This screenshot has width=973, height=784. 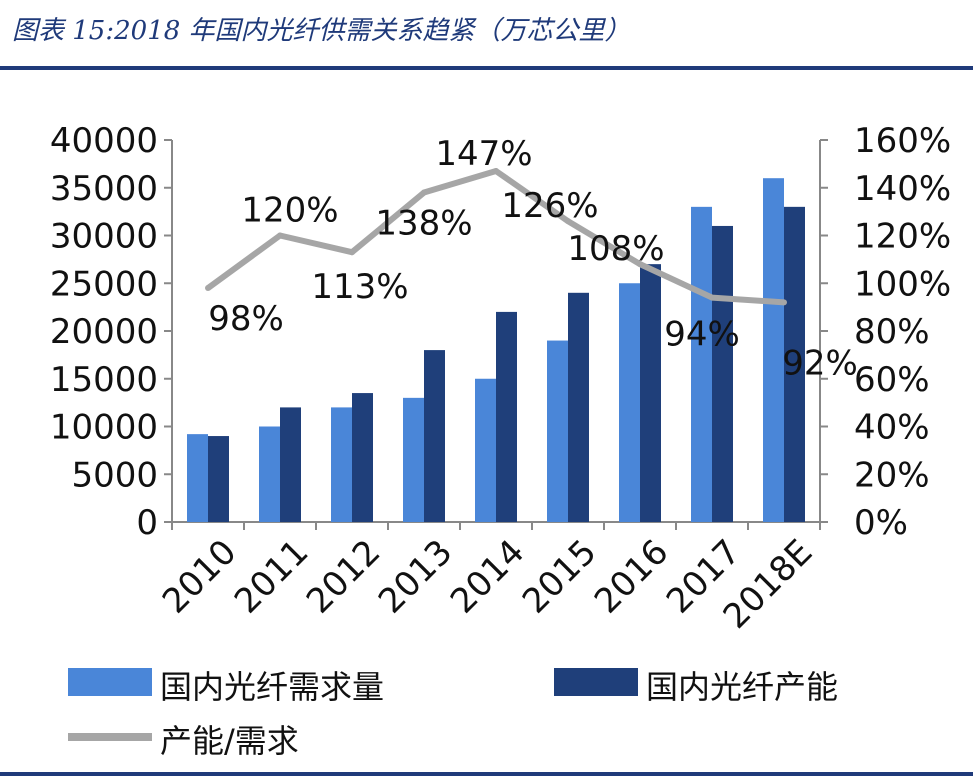 I want to click on x-tick-label: 2015, so click(x=559, y=576).